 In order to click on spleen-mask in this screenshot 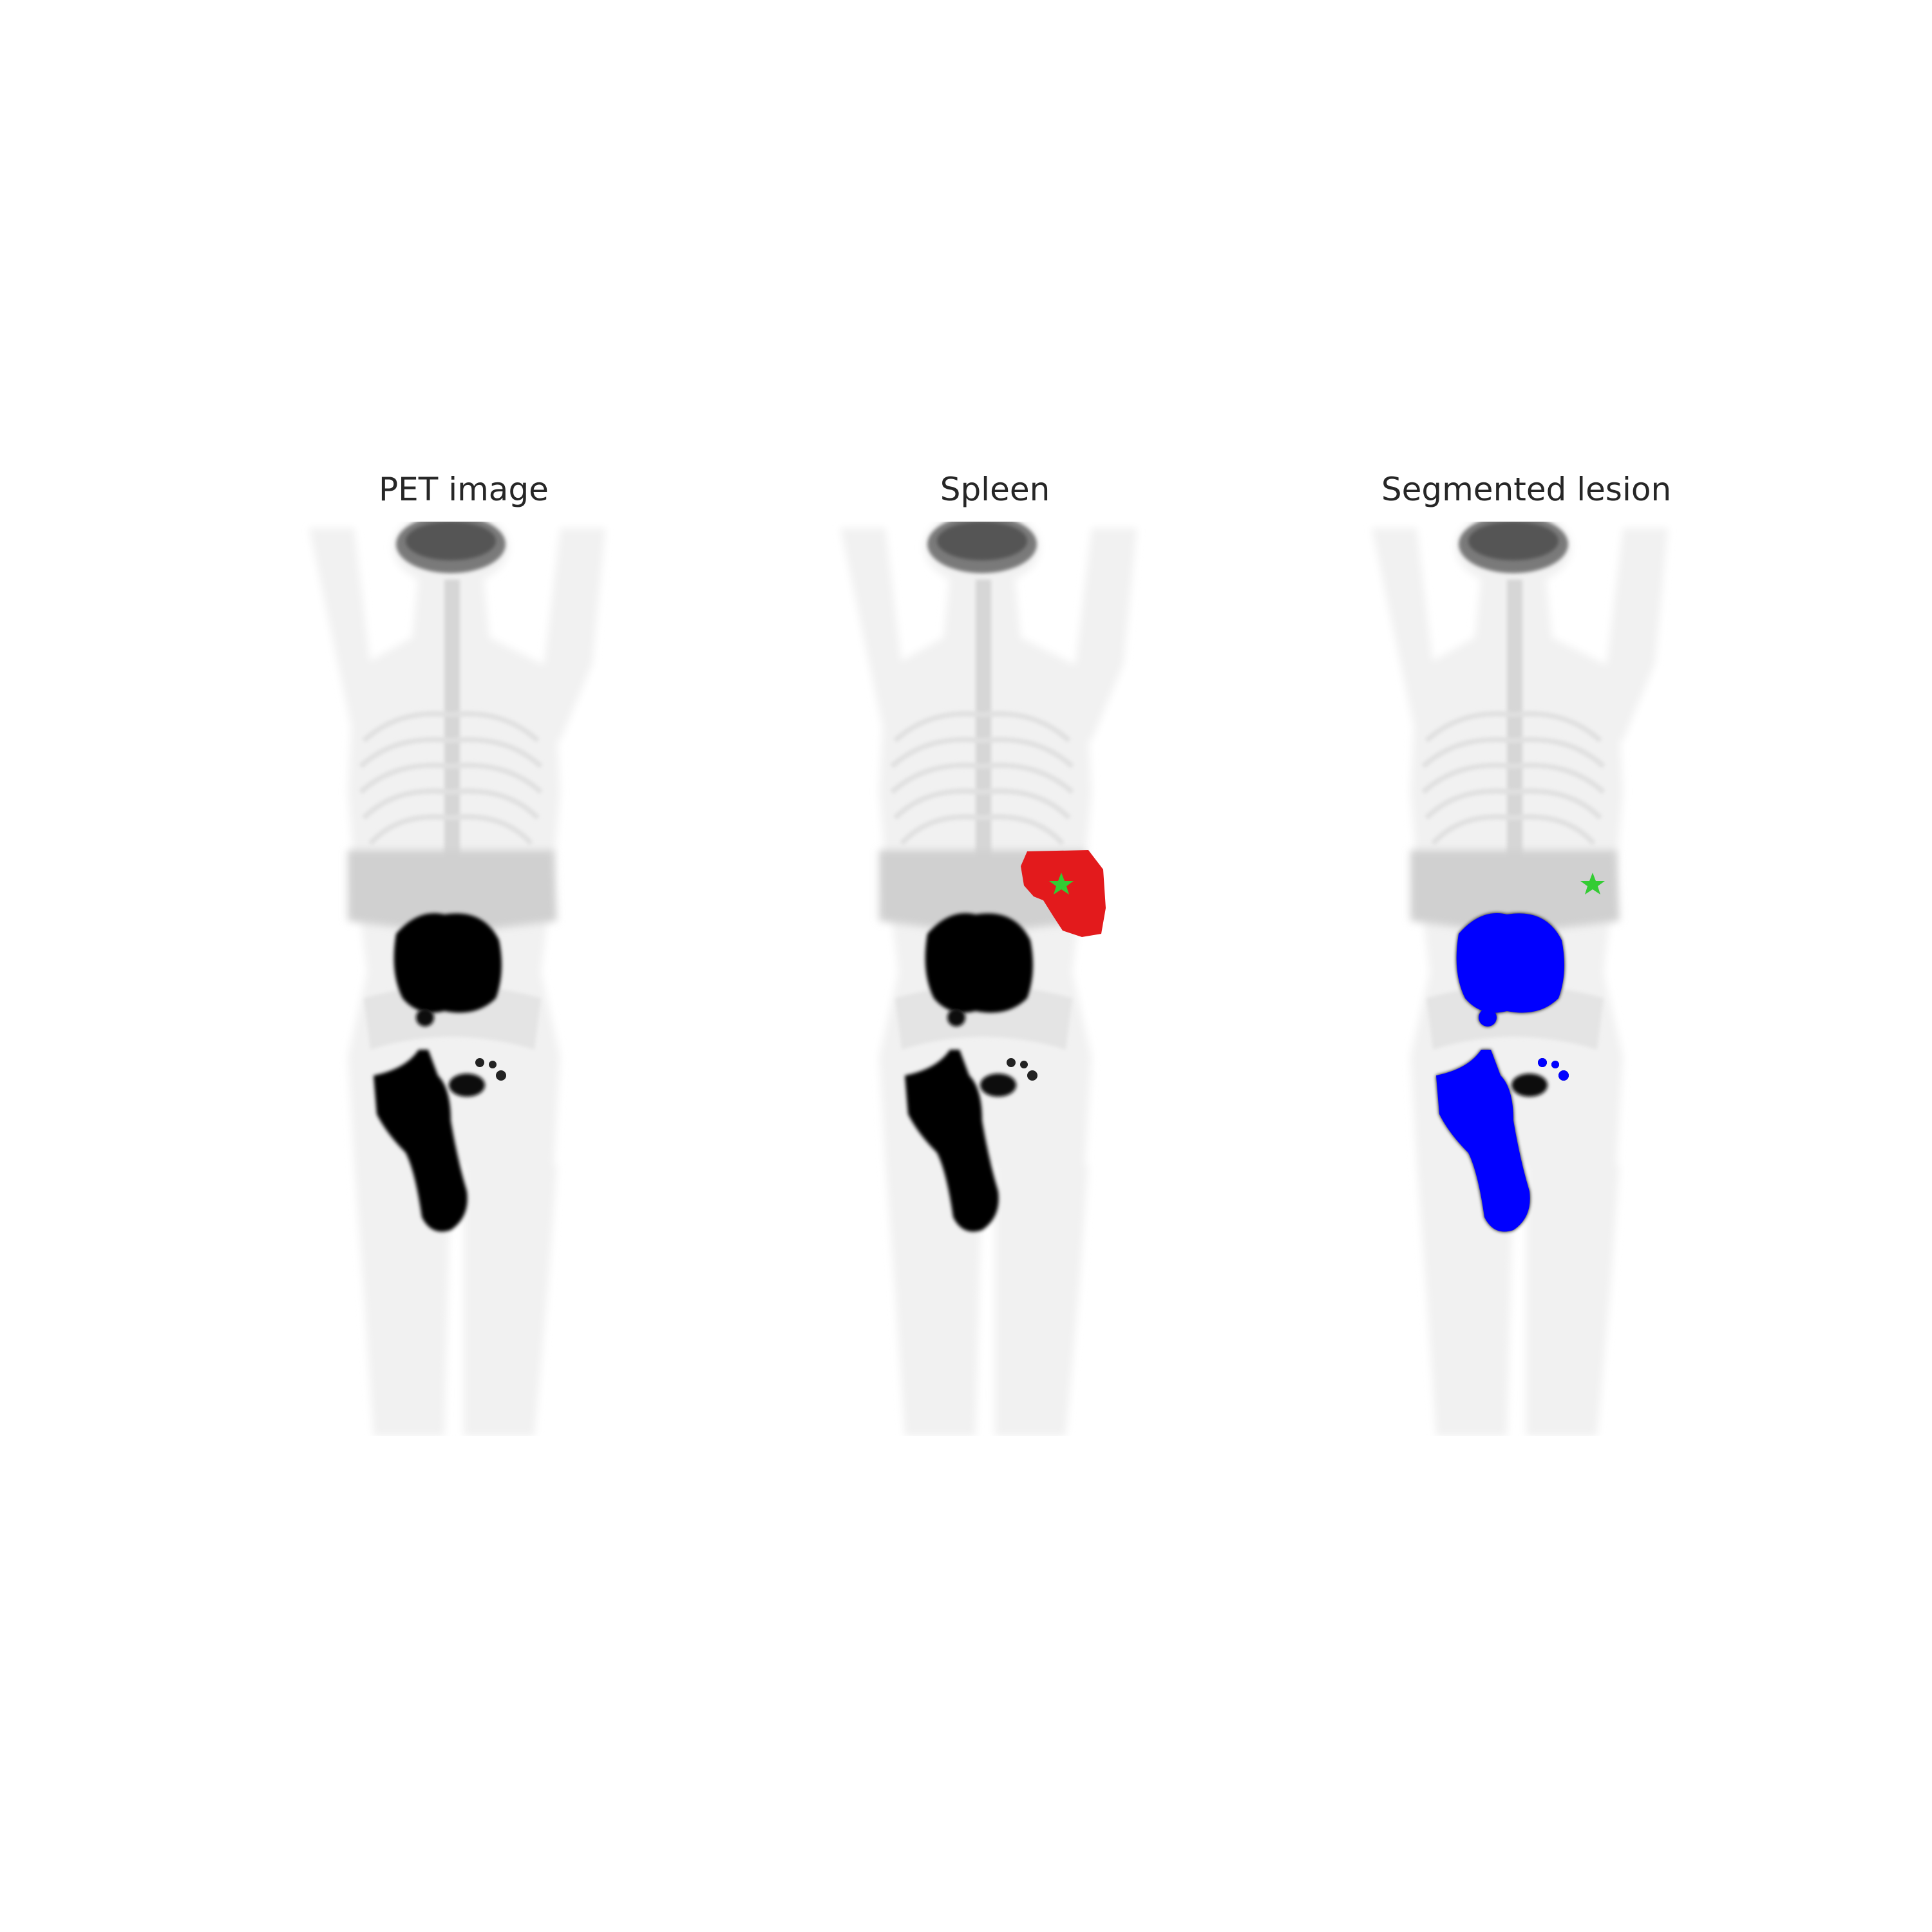, I will do `click(1063, 893)`.